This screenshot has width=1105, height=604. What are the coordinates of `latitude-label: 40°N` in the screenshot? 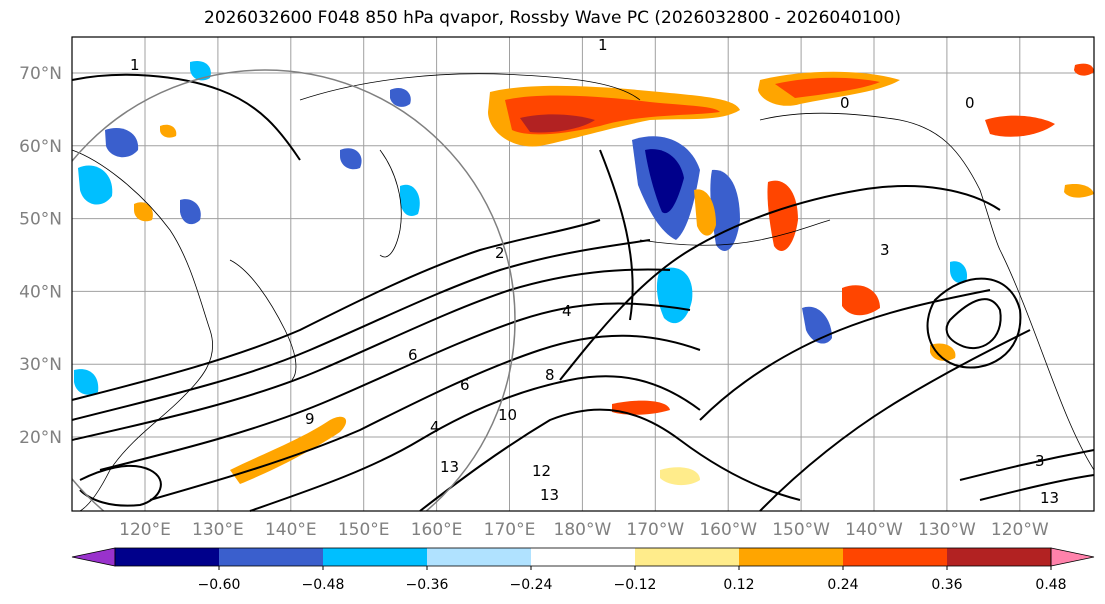 It's located at (40, 292).